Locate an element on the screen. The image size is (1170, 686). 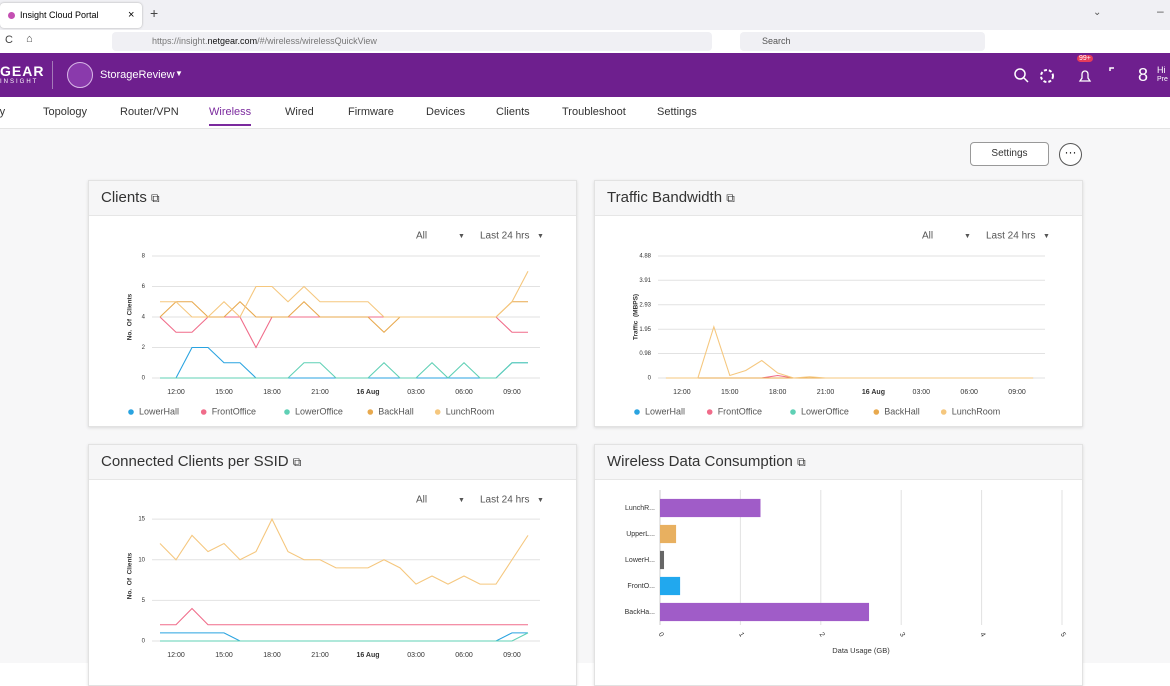
logo: GEAR is located at coordinates (22, 71).